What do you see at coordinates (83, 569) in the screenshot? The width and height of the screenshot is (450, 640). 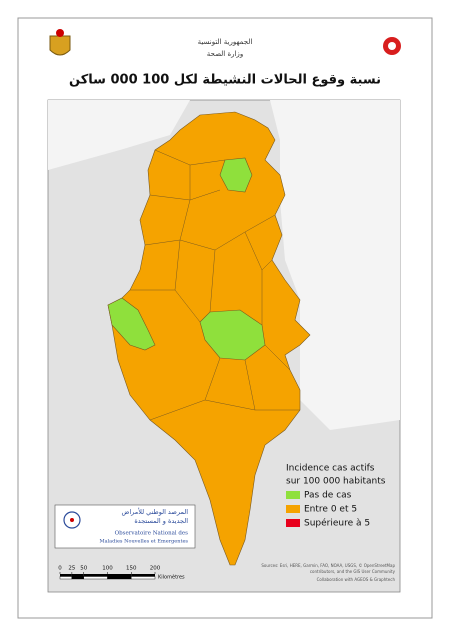 I see `scale-label: 50` at bounding box center [83, 569].